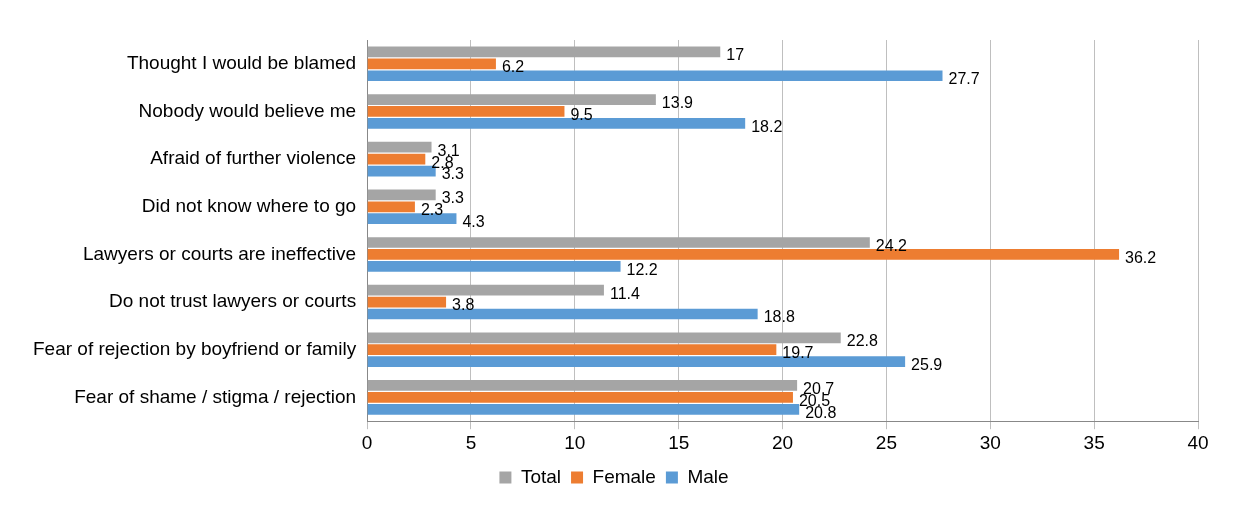  Describe the element at coordinates (575, 442) in the screenshot. I see `x-tick-label: 10` at that location.